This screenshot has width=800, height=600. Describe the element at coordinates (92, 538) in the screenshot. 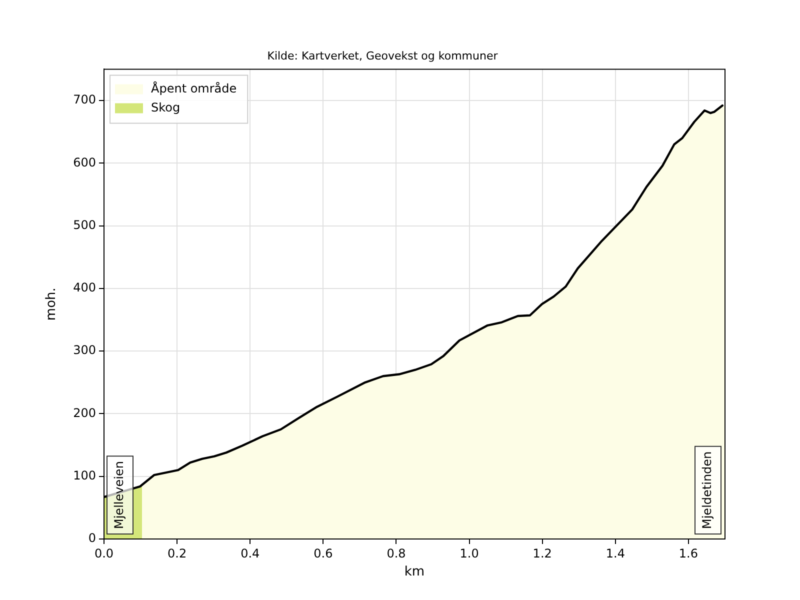

I see `y-tick-label: 0` at that location.